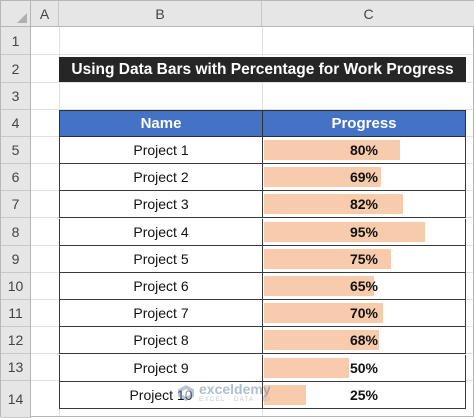  I want to click on progress-cell: 65%, so click(364, 286).